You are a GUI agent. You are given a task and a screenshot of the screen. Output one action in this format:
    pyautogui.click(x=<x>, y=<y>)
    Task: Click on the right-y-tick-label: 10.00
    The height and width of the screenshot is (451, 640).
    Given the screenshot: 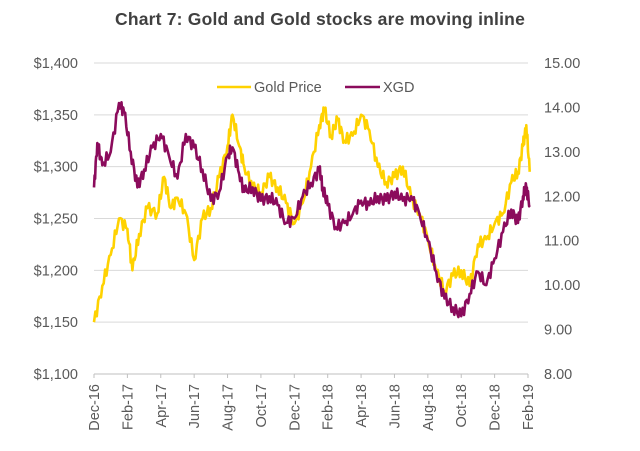 What is the action you would take?
    pyautogui.click(x=562, y=286)
    